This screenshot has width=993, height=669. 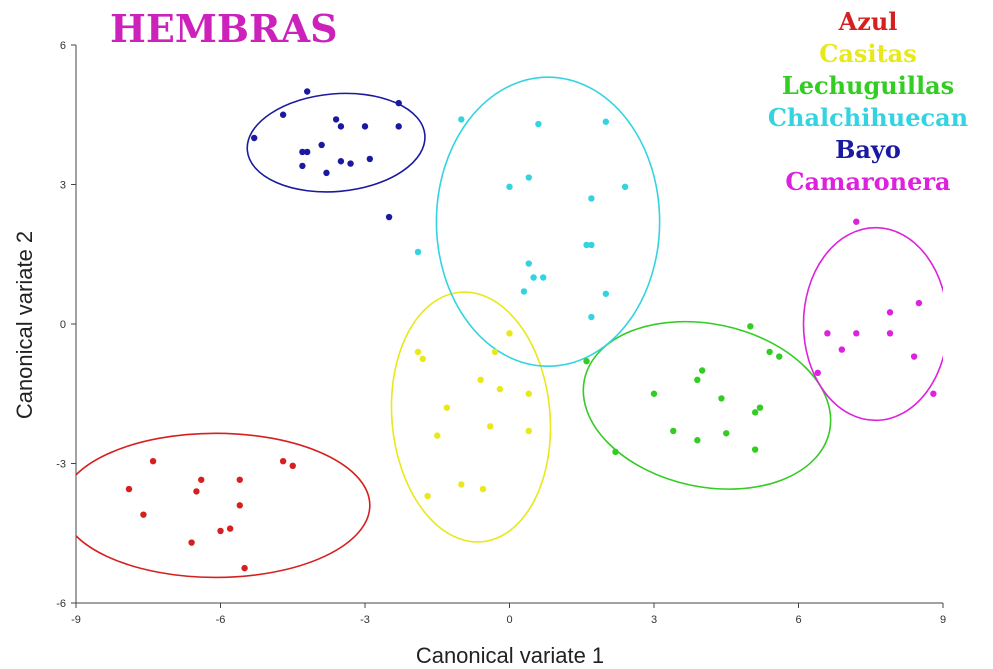 What do you see at coordinates (471, 417) in the screenshot?
I see `ellipse-casitas` at bounding box center [471, 417].